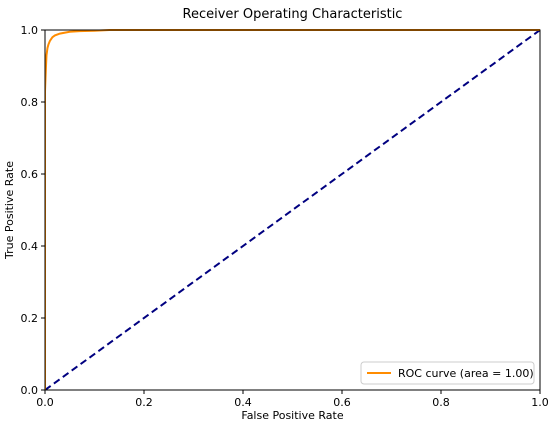 The height and width of the screenshot is (427, 550). Describe the element at coordinates (342, 402) in the screenshot. I see `x-tick-label: 0.6` at that location.